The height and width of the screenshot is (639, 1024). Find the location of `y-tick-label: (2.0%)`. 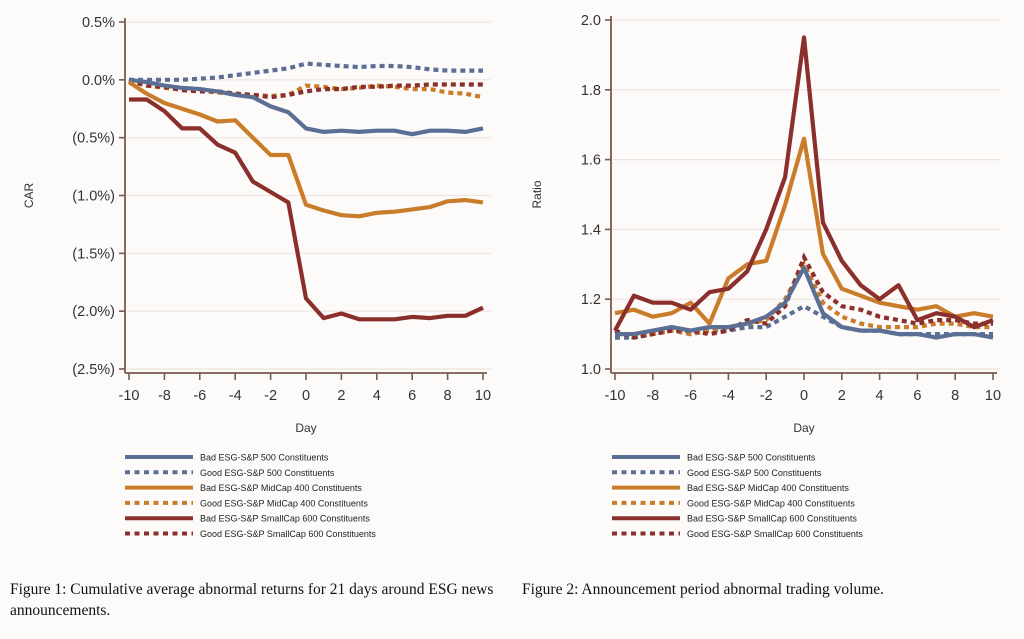

y-tick-label: (2.0%) is located at coordinates (93, 312).